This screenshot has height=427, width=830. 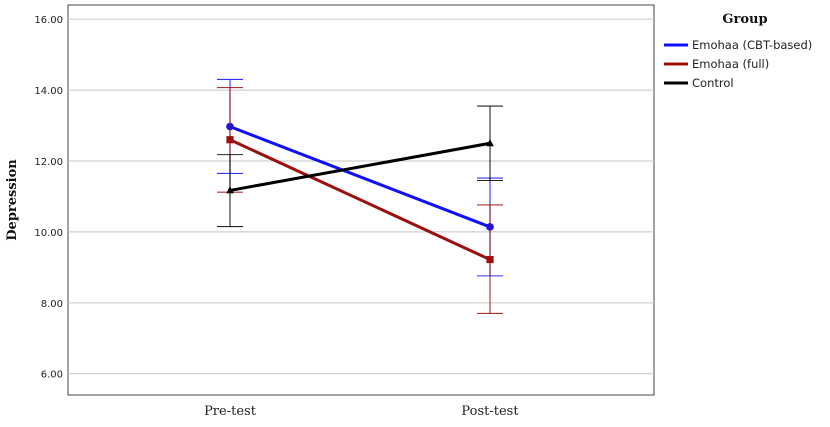 I want to click on series-control, so click(x=360, y=166).